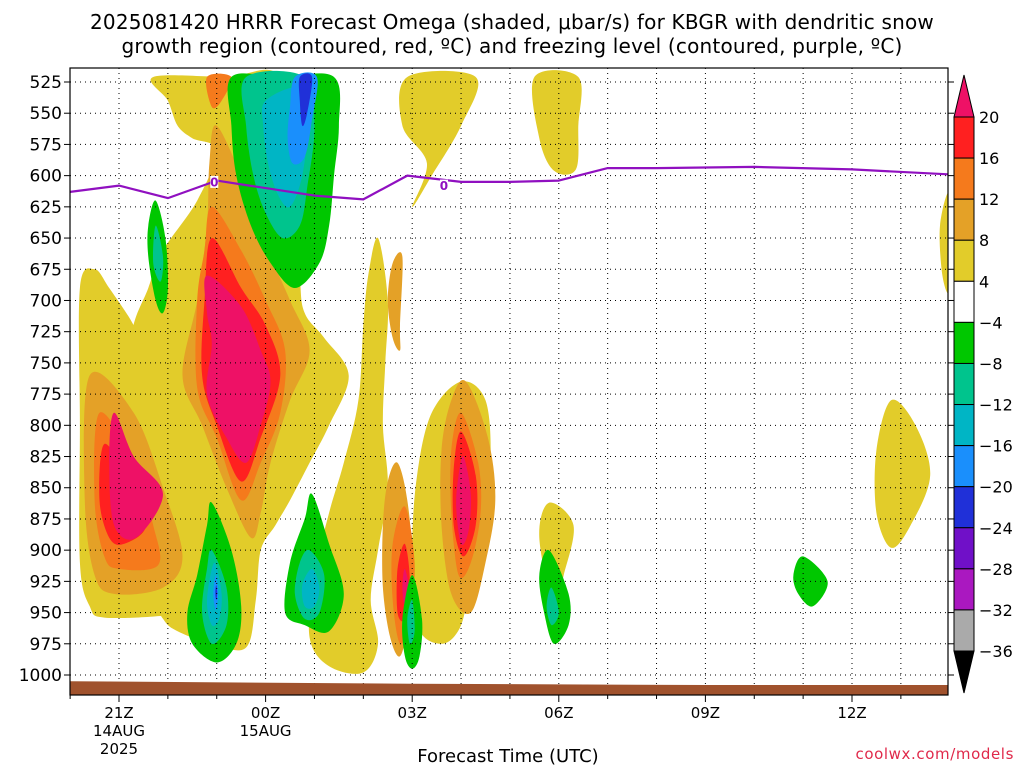 The image size is (1024, 768). What do you see at coordinates (46, 301) in the screenshot?
I see `y-tick-label: 700` at bounding box center [46, 301].